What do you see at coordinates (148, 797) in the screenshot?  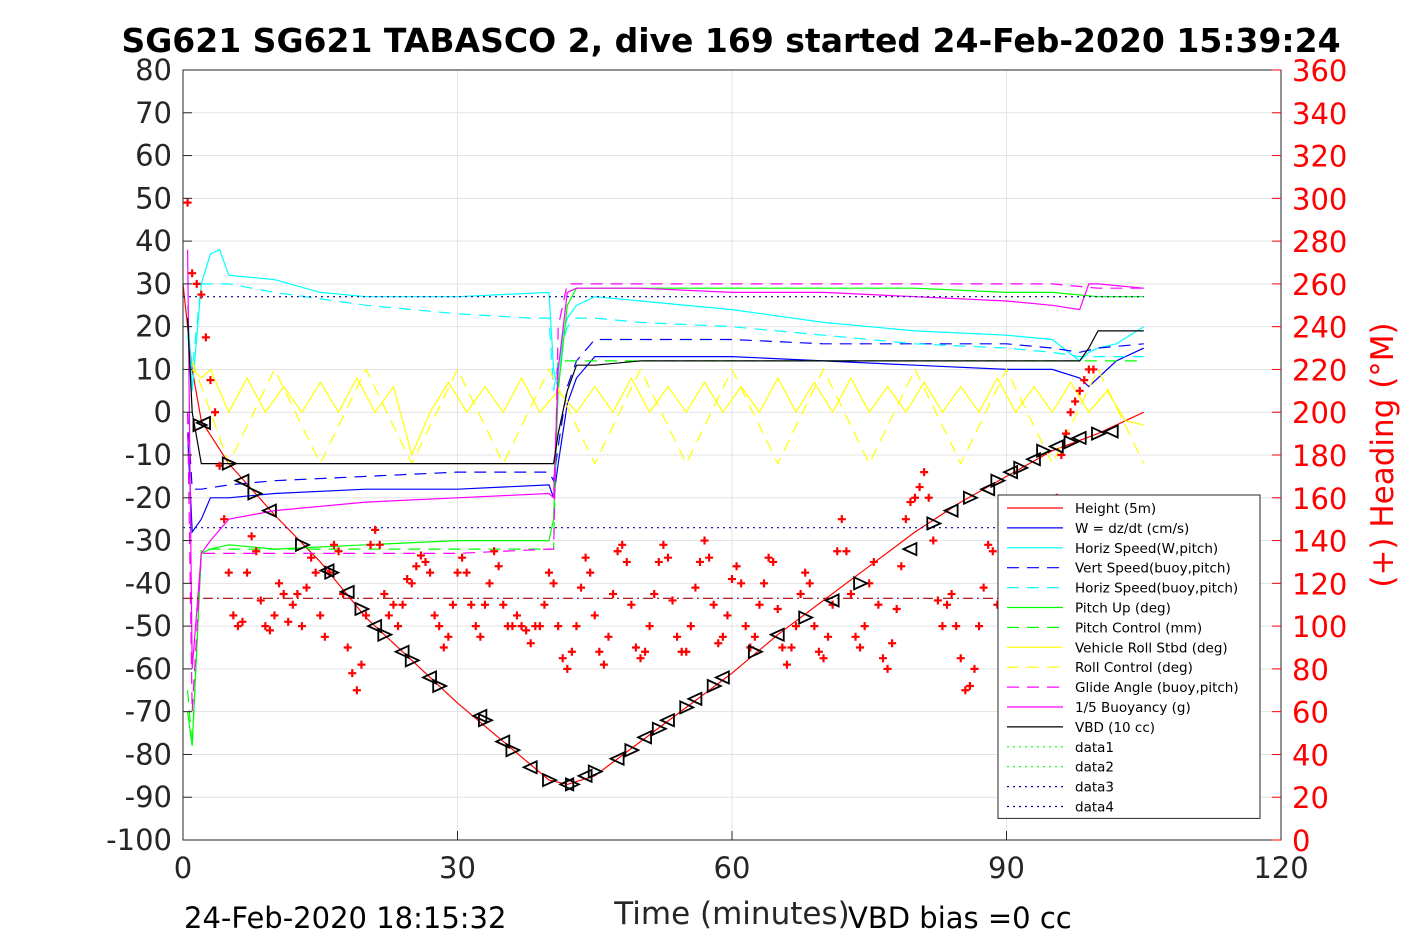 I see `y-left-tick-label: -90` at bounding box center [148, 797].